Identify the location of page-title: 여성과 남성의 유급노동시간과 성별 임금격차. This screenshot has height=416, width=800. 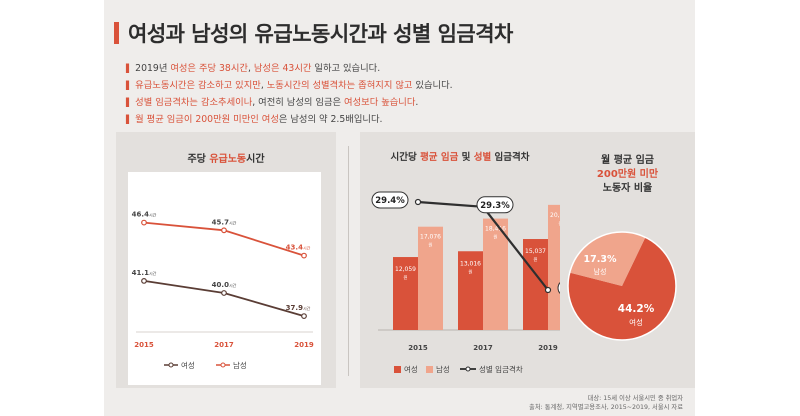
(320, 33).